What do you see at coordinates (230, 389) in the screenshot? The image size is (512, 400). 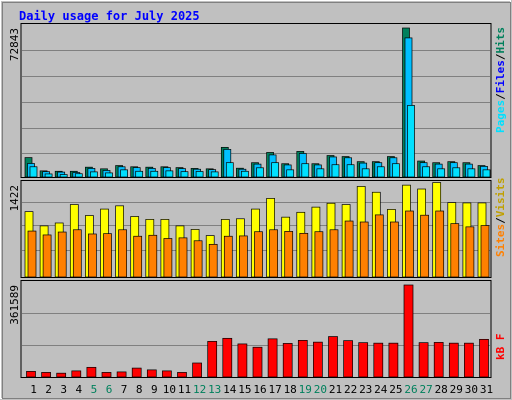 I see `x-tick-label-day-14: 14` at bounding box center [230, 389].